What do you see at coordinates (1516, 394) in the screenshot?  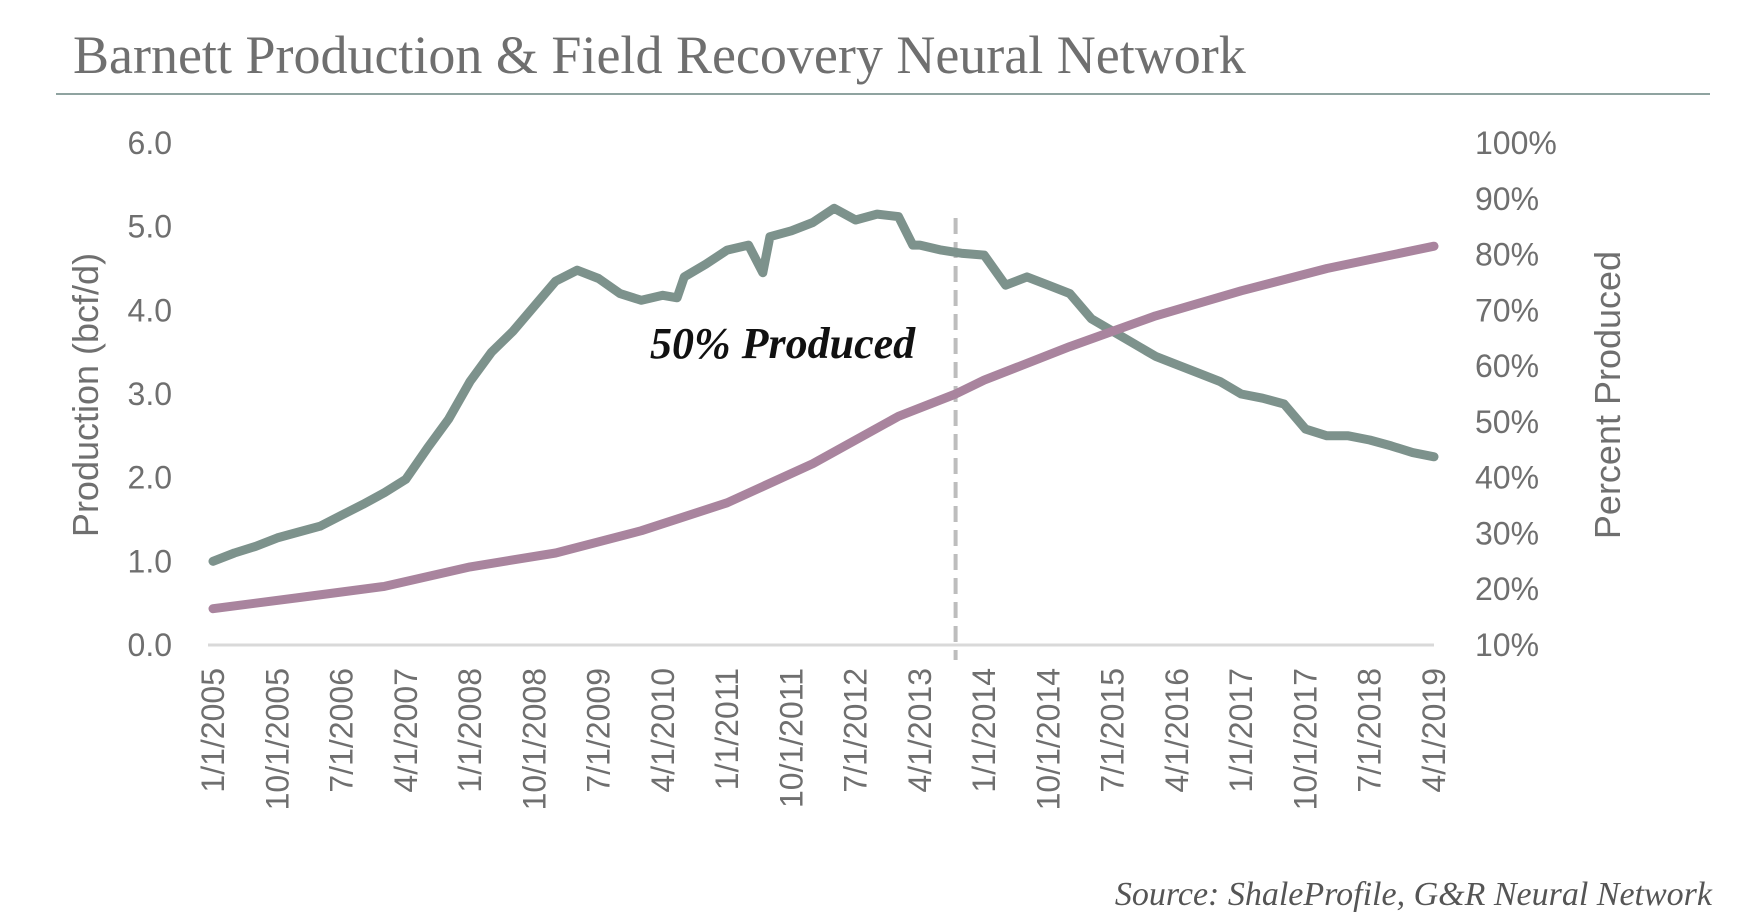 I see `y-axis-right-ticks: 10% 20% 30% 40% 50% 60% 70% 80% 90% 100%` at bounding box center [1516, 394].